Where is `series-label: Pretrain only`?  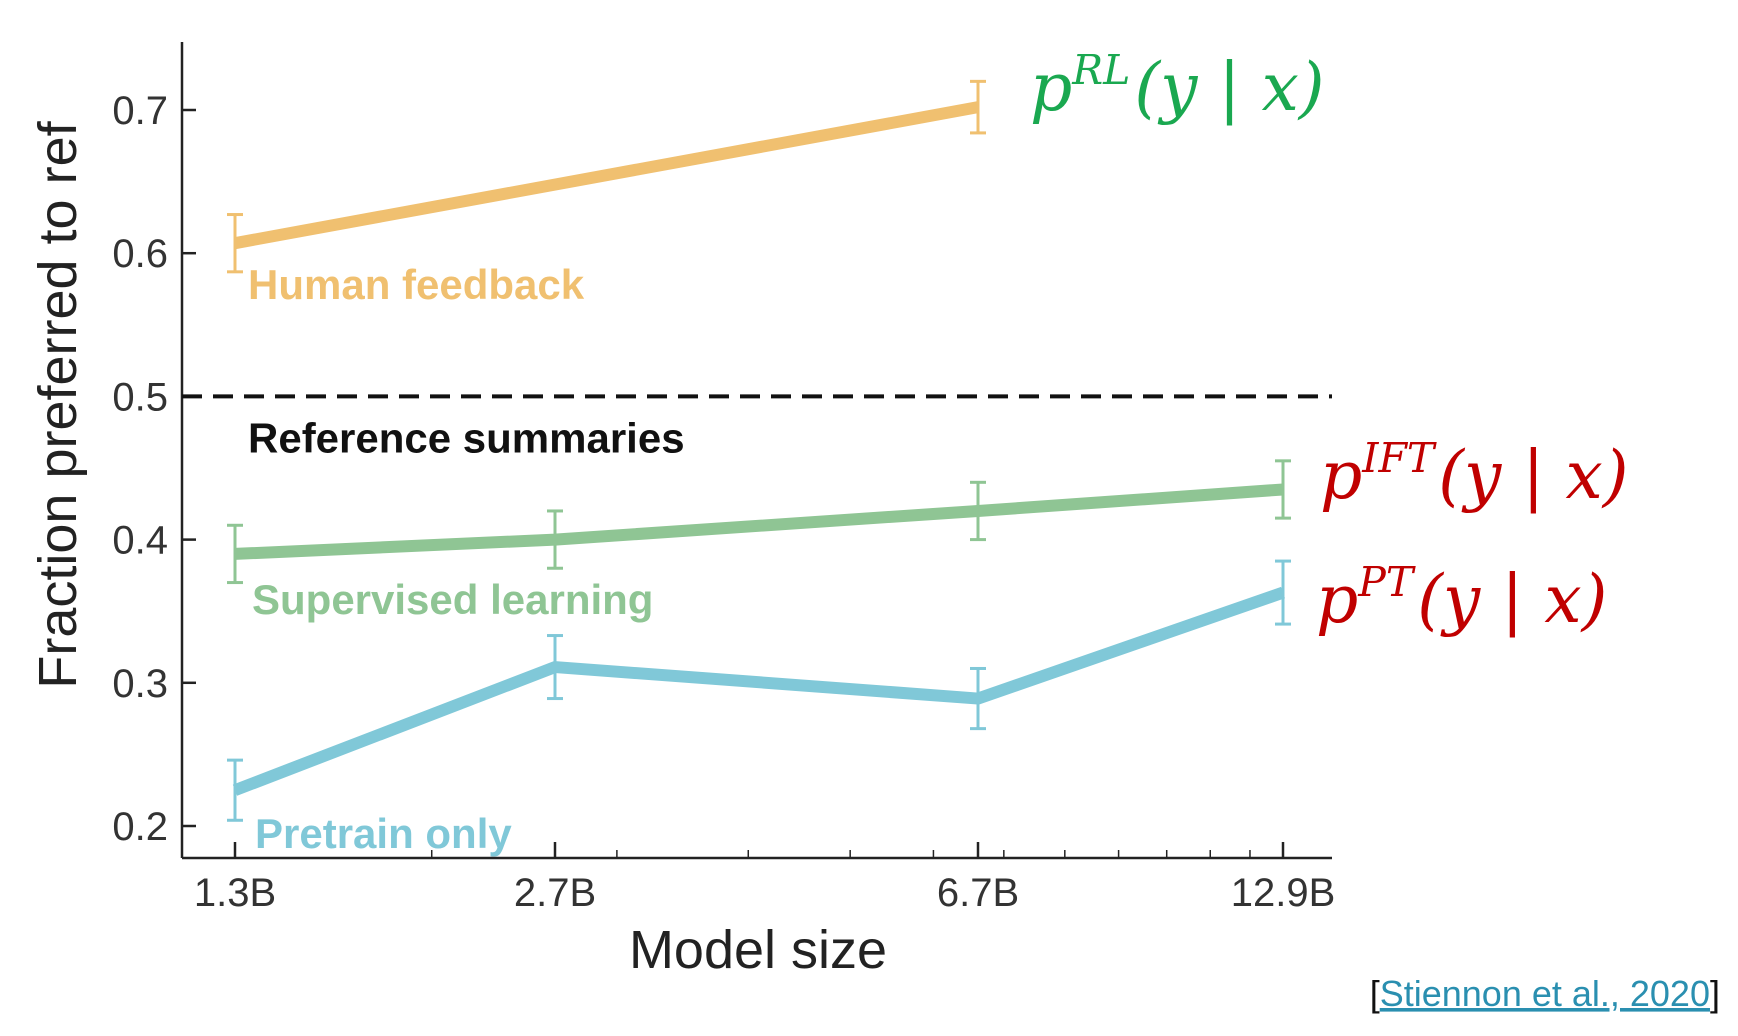 series-label: Pretrain only is located at coordinates (383, 833).